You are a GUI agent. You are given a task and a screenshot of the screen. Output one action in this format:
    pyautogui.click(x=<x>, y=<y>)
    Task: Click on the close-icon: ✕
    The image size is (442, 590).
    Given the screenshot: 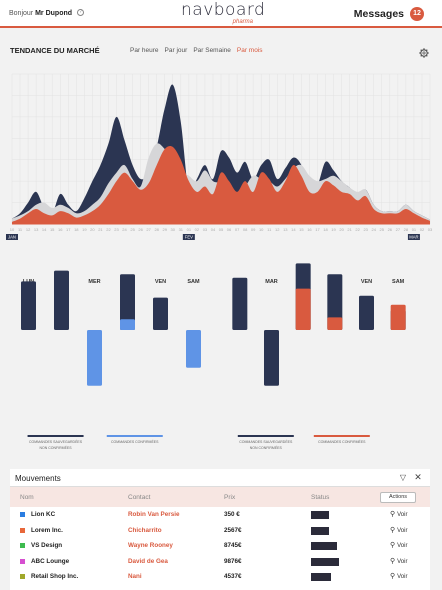 What is the action you would take?
    pyautogui.click(x=418, y=477)
    